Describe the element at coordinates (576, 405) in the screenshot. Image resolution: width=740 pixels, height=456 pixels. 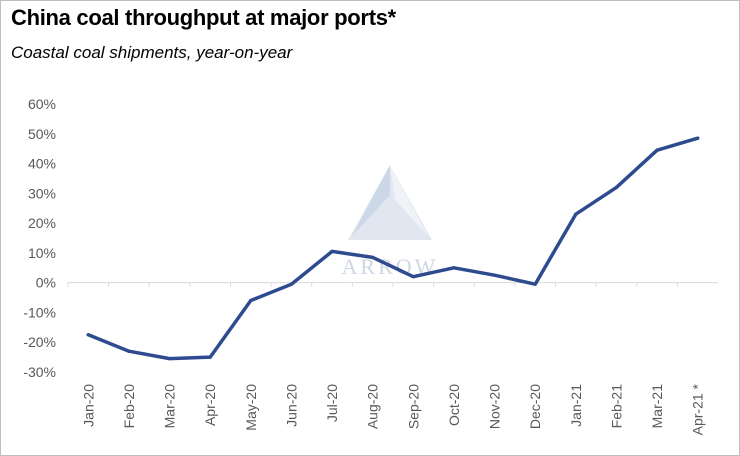
I see `x-tick-label: Jan-21` at that location.